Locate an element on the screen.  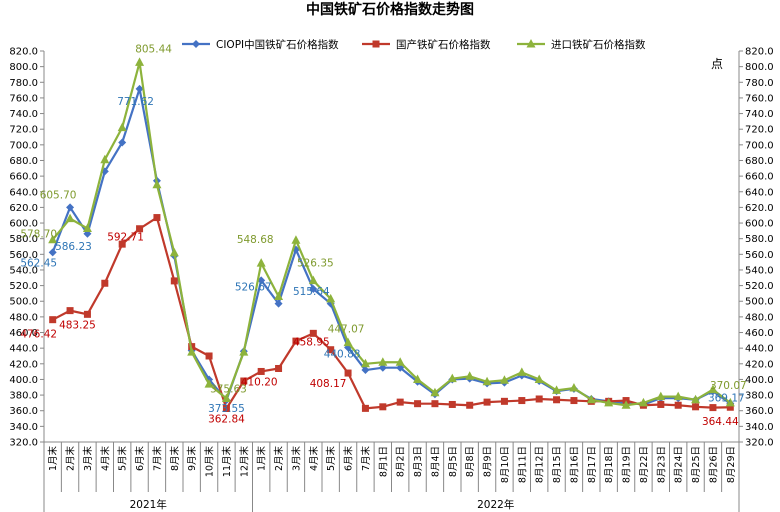
x-tick-label: 8月4日 is located at coordinates (435, 461).